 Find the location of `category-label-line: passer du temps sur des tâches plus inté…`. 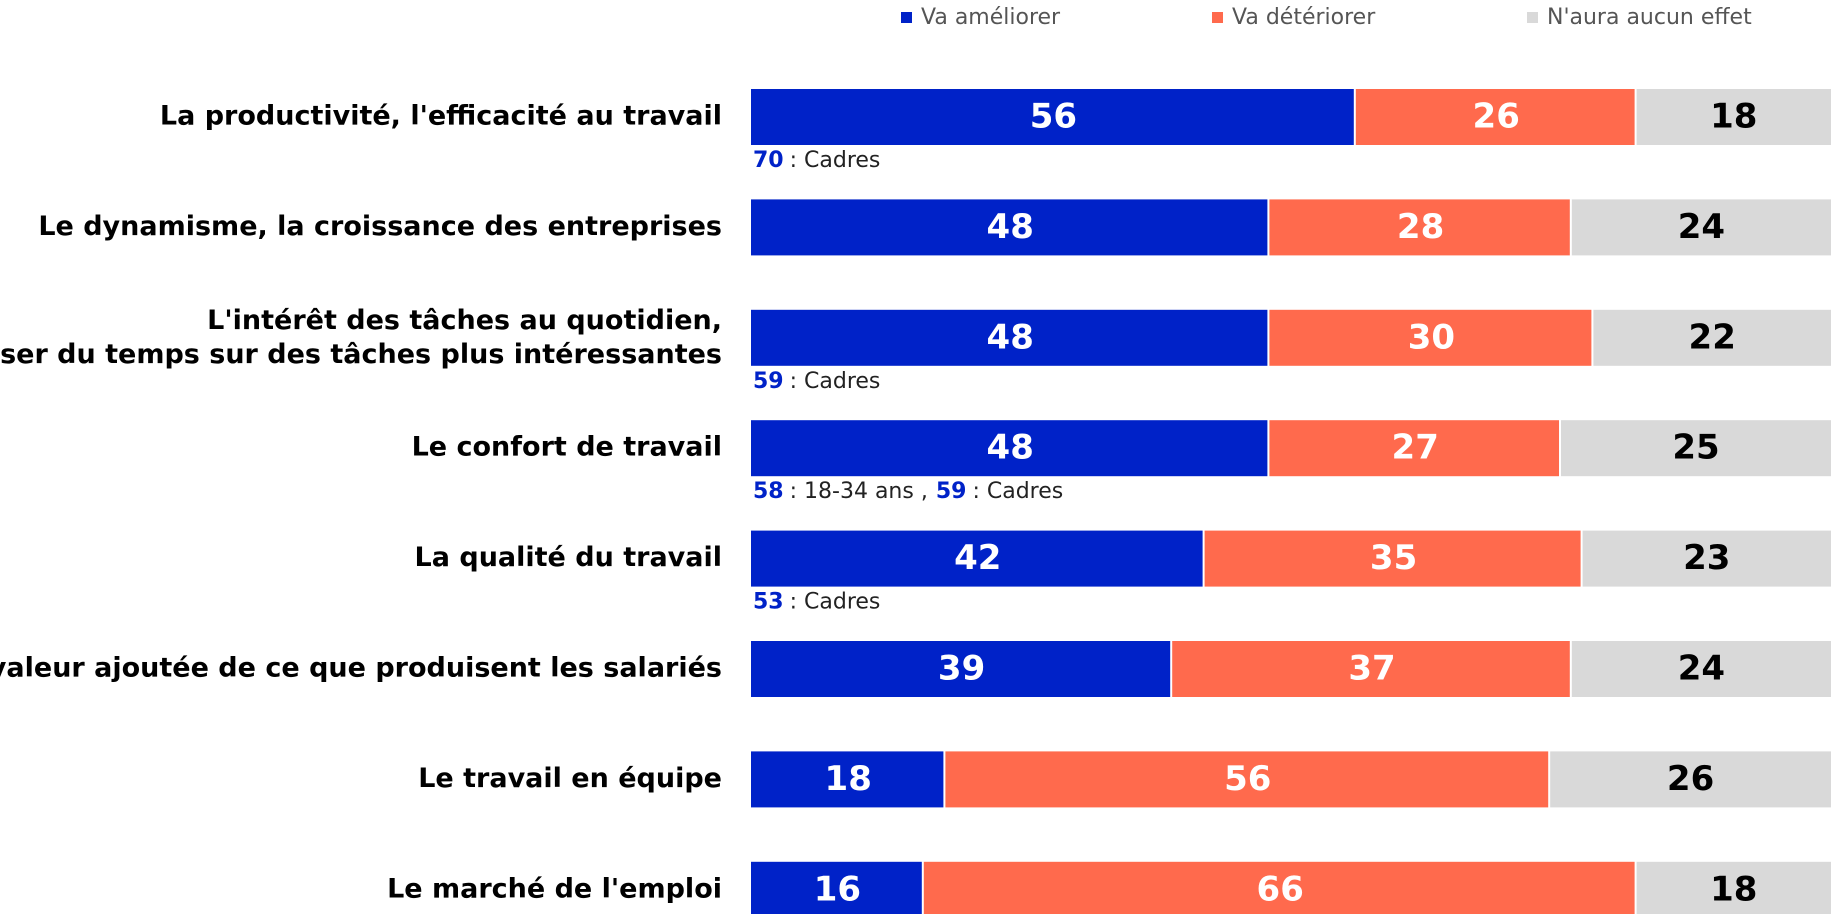

category-label-line: passer du temps sur des tâches plus inté… is located at coordinates (361, 353).